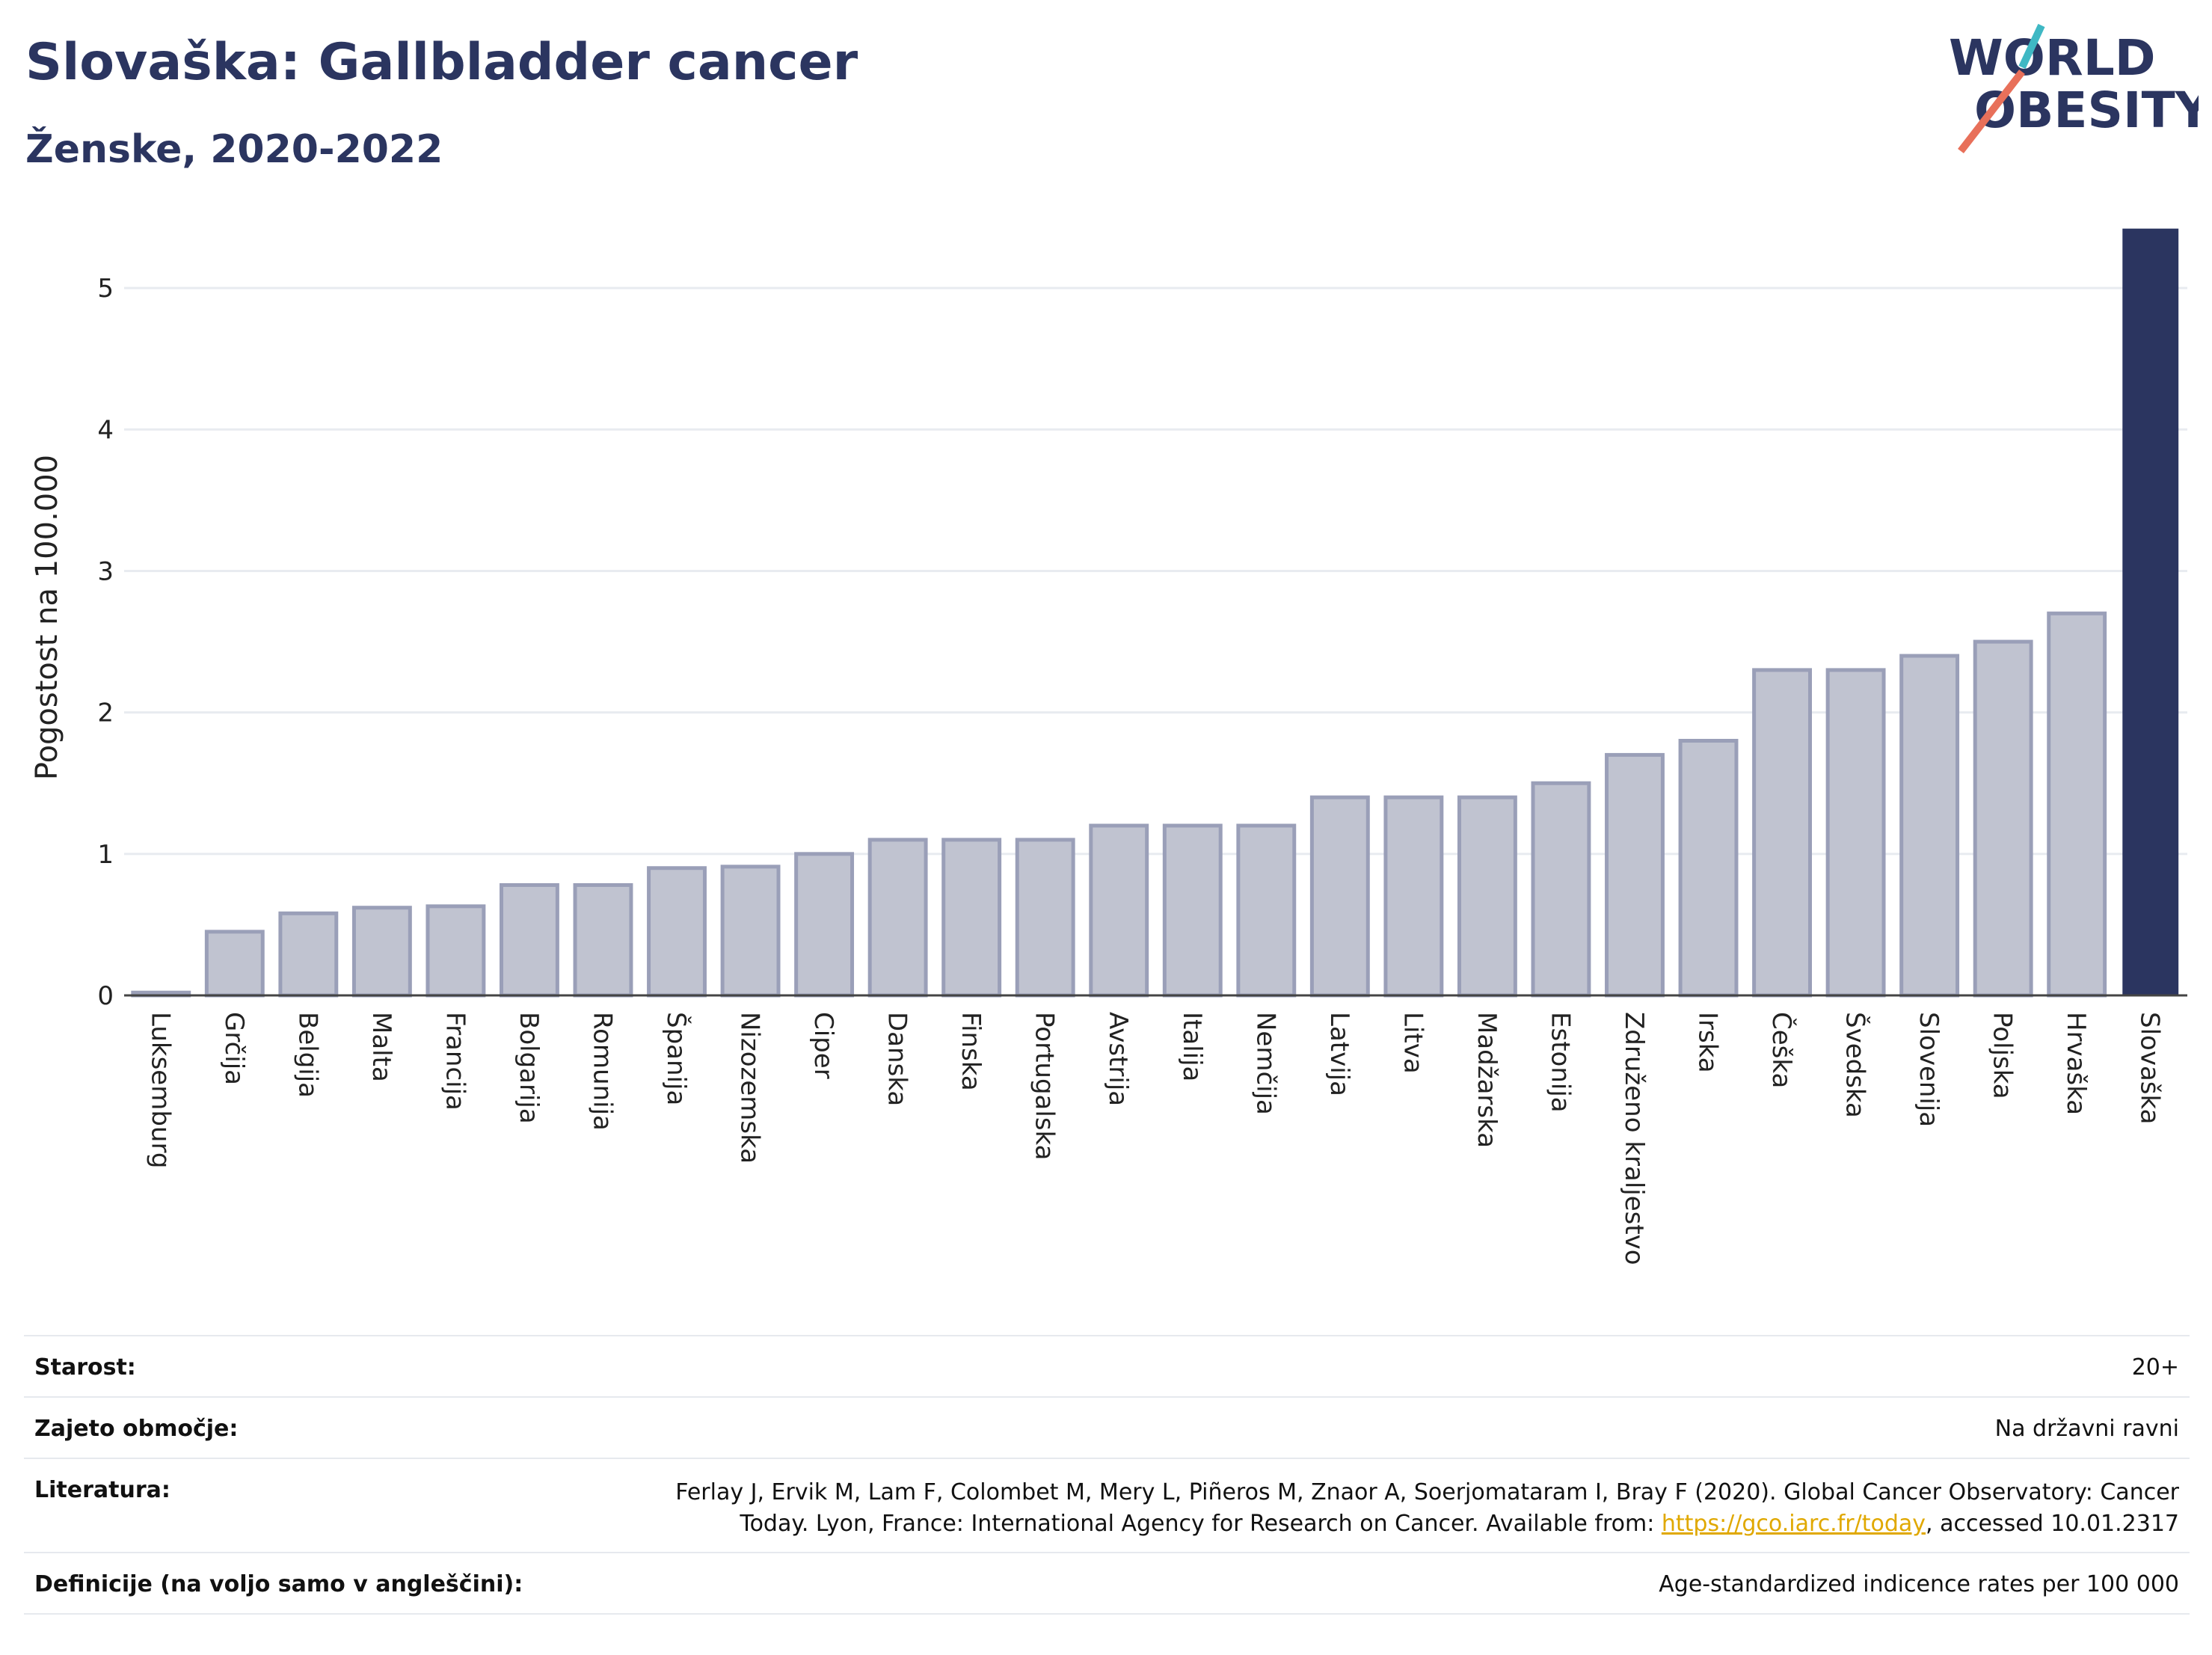  What do you see at coordinates (234, 1048) in the screenshot?
I see `x-tick-label: Grčija` at bounding box center [234, 1048].